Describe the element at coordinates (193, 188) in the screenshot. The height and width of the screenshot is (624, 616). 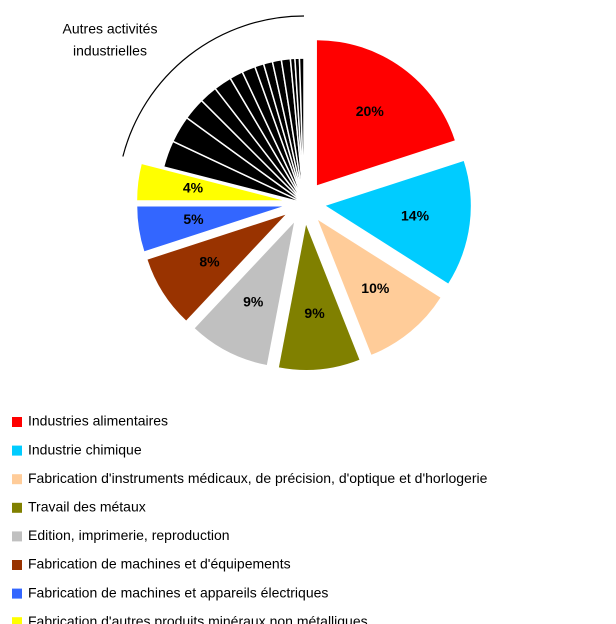
I see `data-label: 4%` at that location.